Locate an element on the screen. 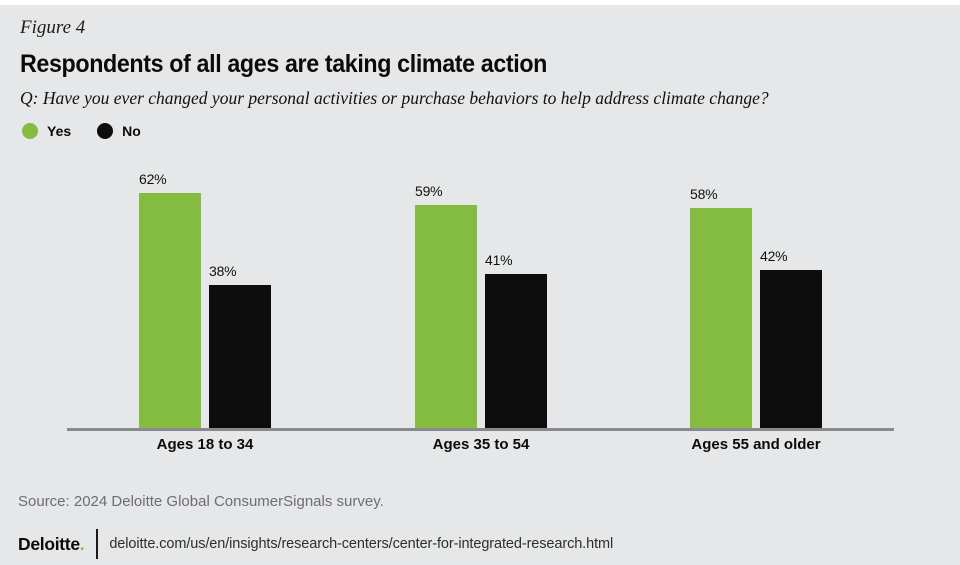 The height and width of the screenshot is (565, 960). legend-item-no: No is located at coordinates (119, 131).